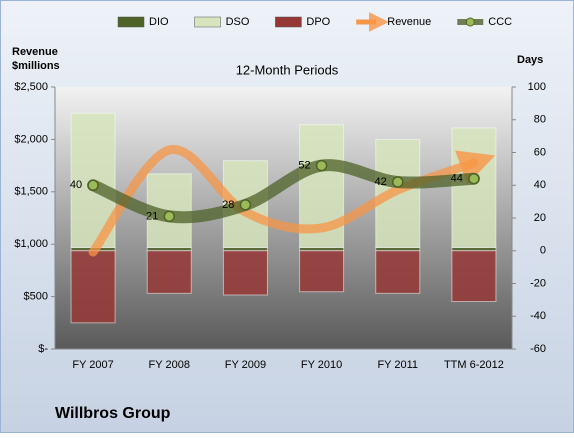  I want to click on legend-label: DIO, so click(159, 22).